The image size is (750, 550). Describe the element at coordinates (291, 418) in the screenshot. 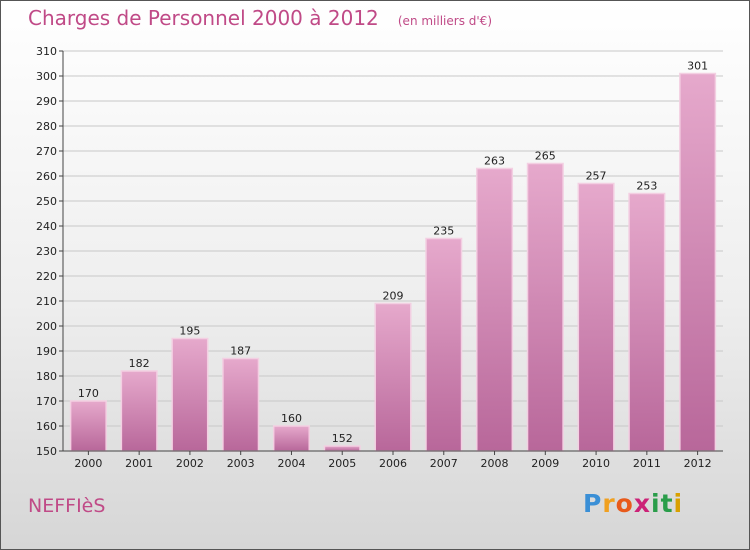

I see `data-label-2004: 160` at that location.